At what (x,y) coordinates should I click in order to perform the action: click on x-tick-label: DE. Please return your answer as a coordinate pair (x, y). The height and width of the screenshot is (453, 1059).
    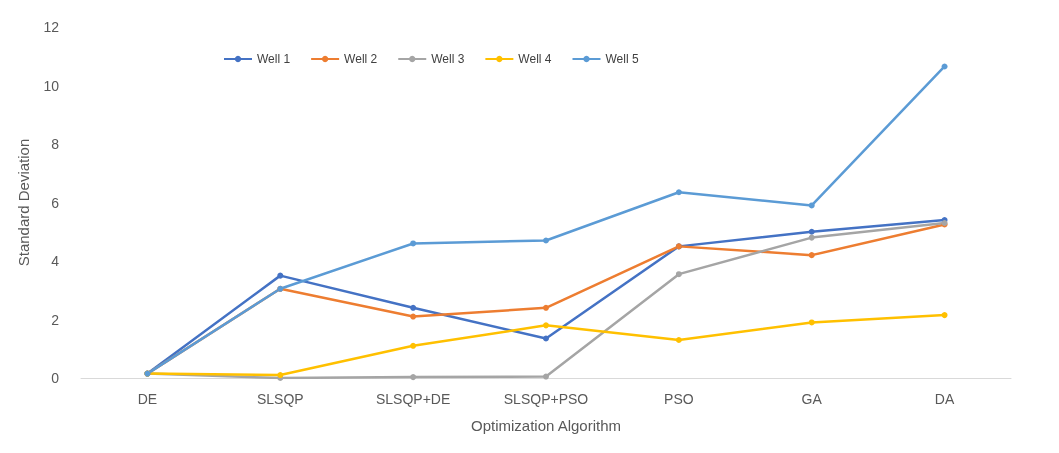
    Looking at the image, I should click on (147, 399).